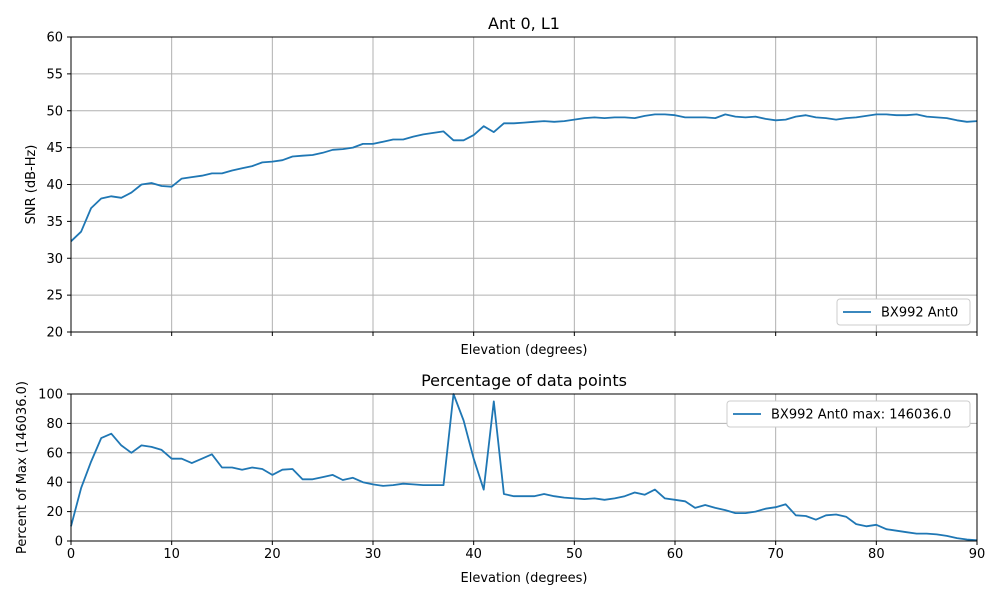  What do you see at coordinates (71, 554) in the screenshot?
I see `x-tick-label: 0` at bounding box center [71, 554].